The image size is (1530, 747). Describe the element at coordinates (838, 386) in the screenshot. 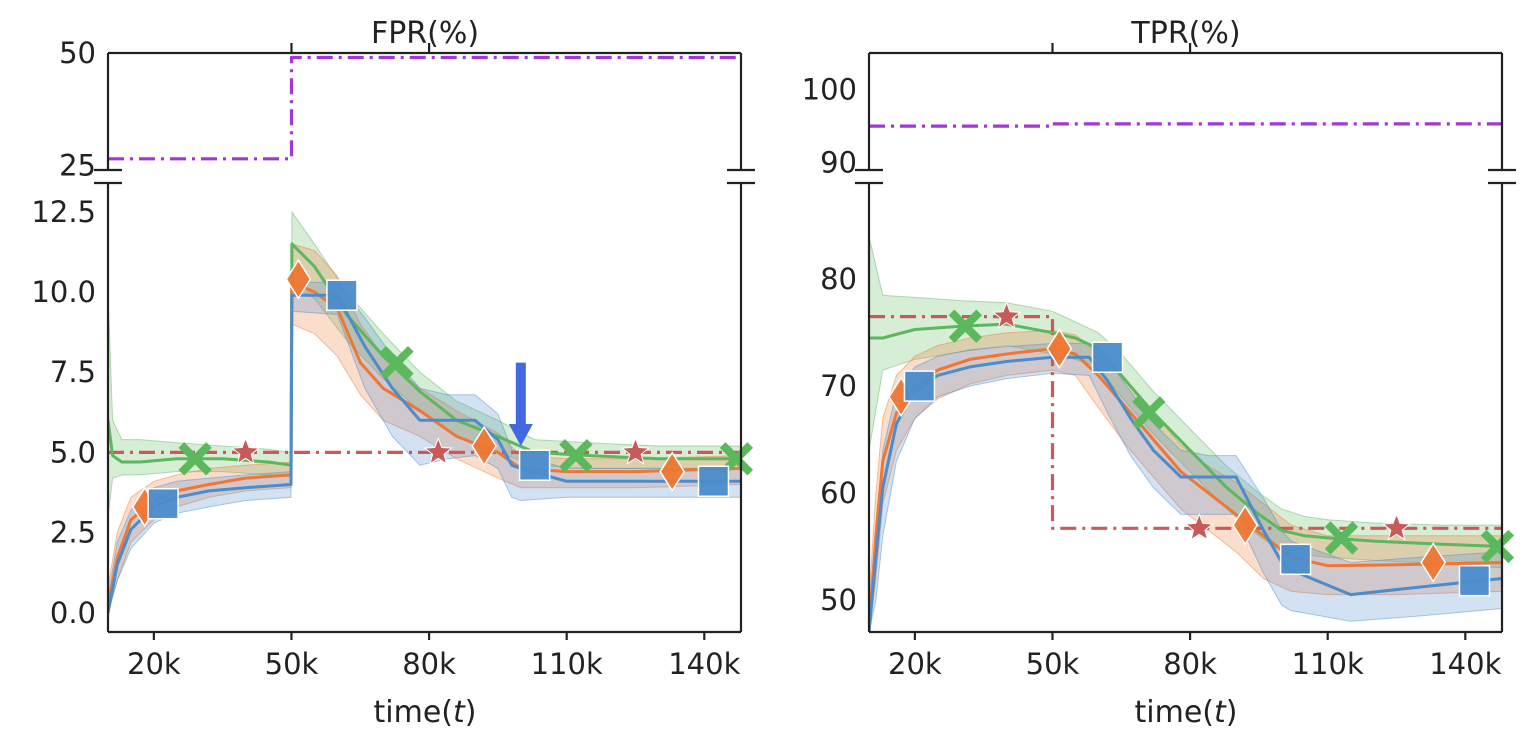

I see `tpr-bottom-ytick-label-2: 70` at that location.